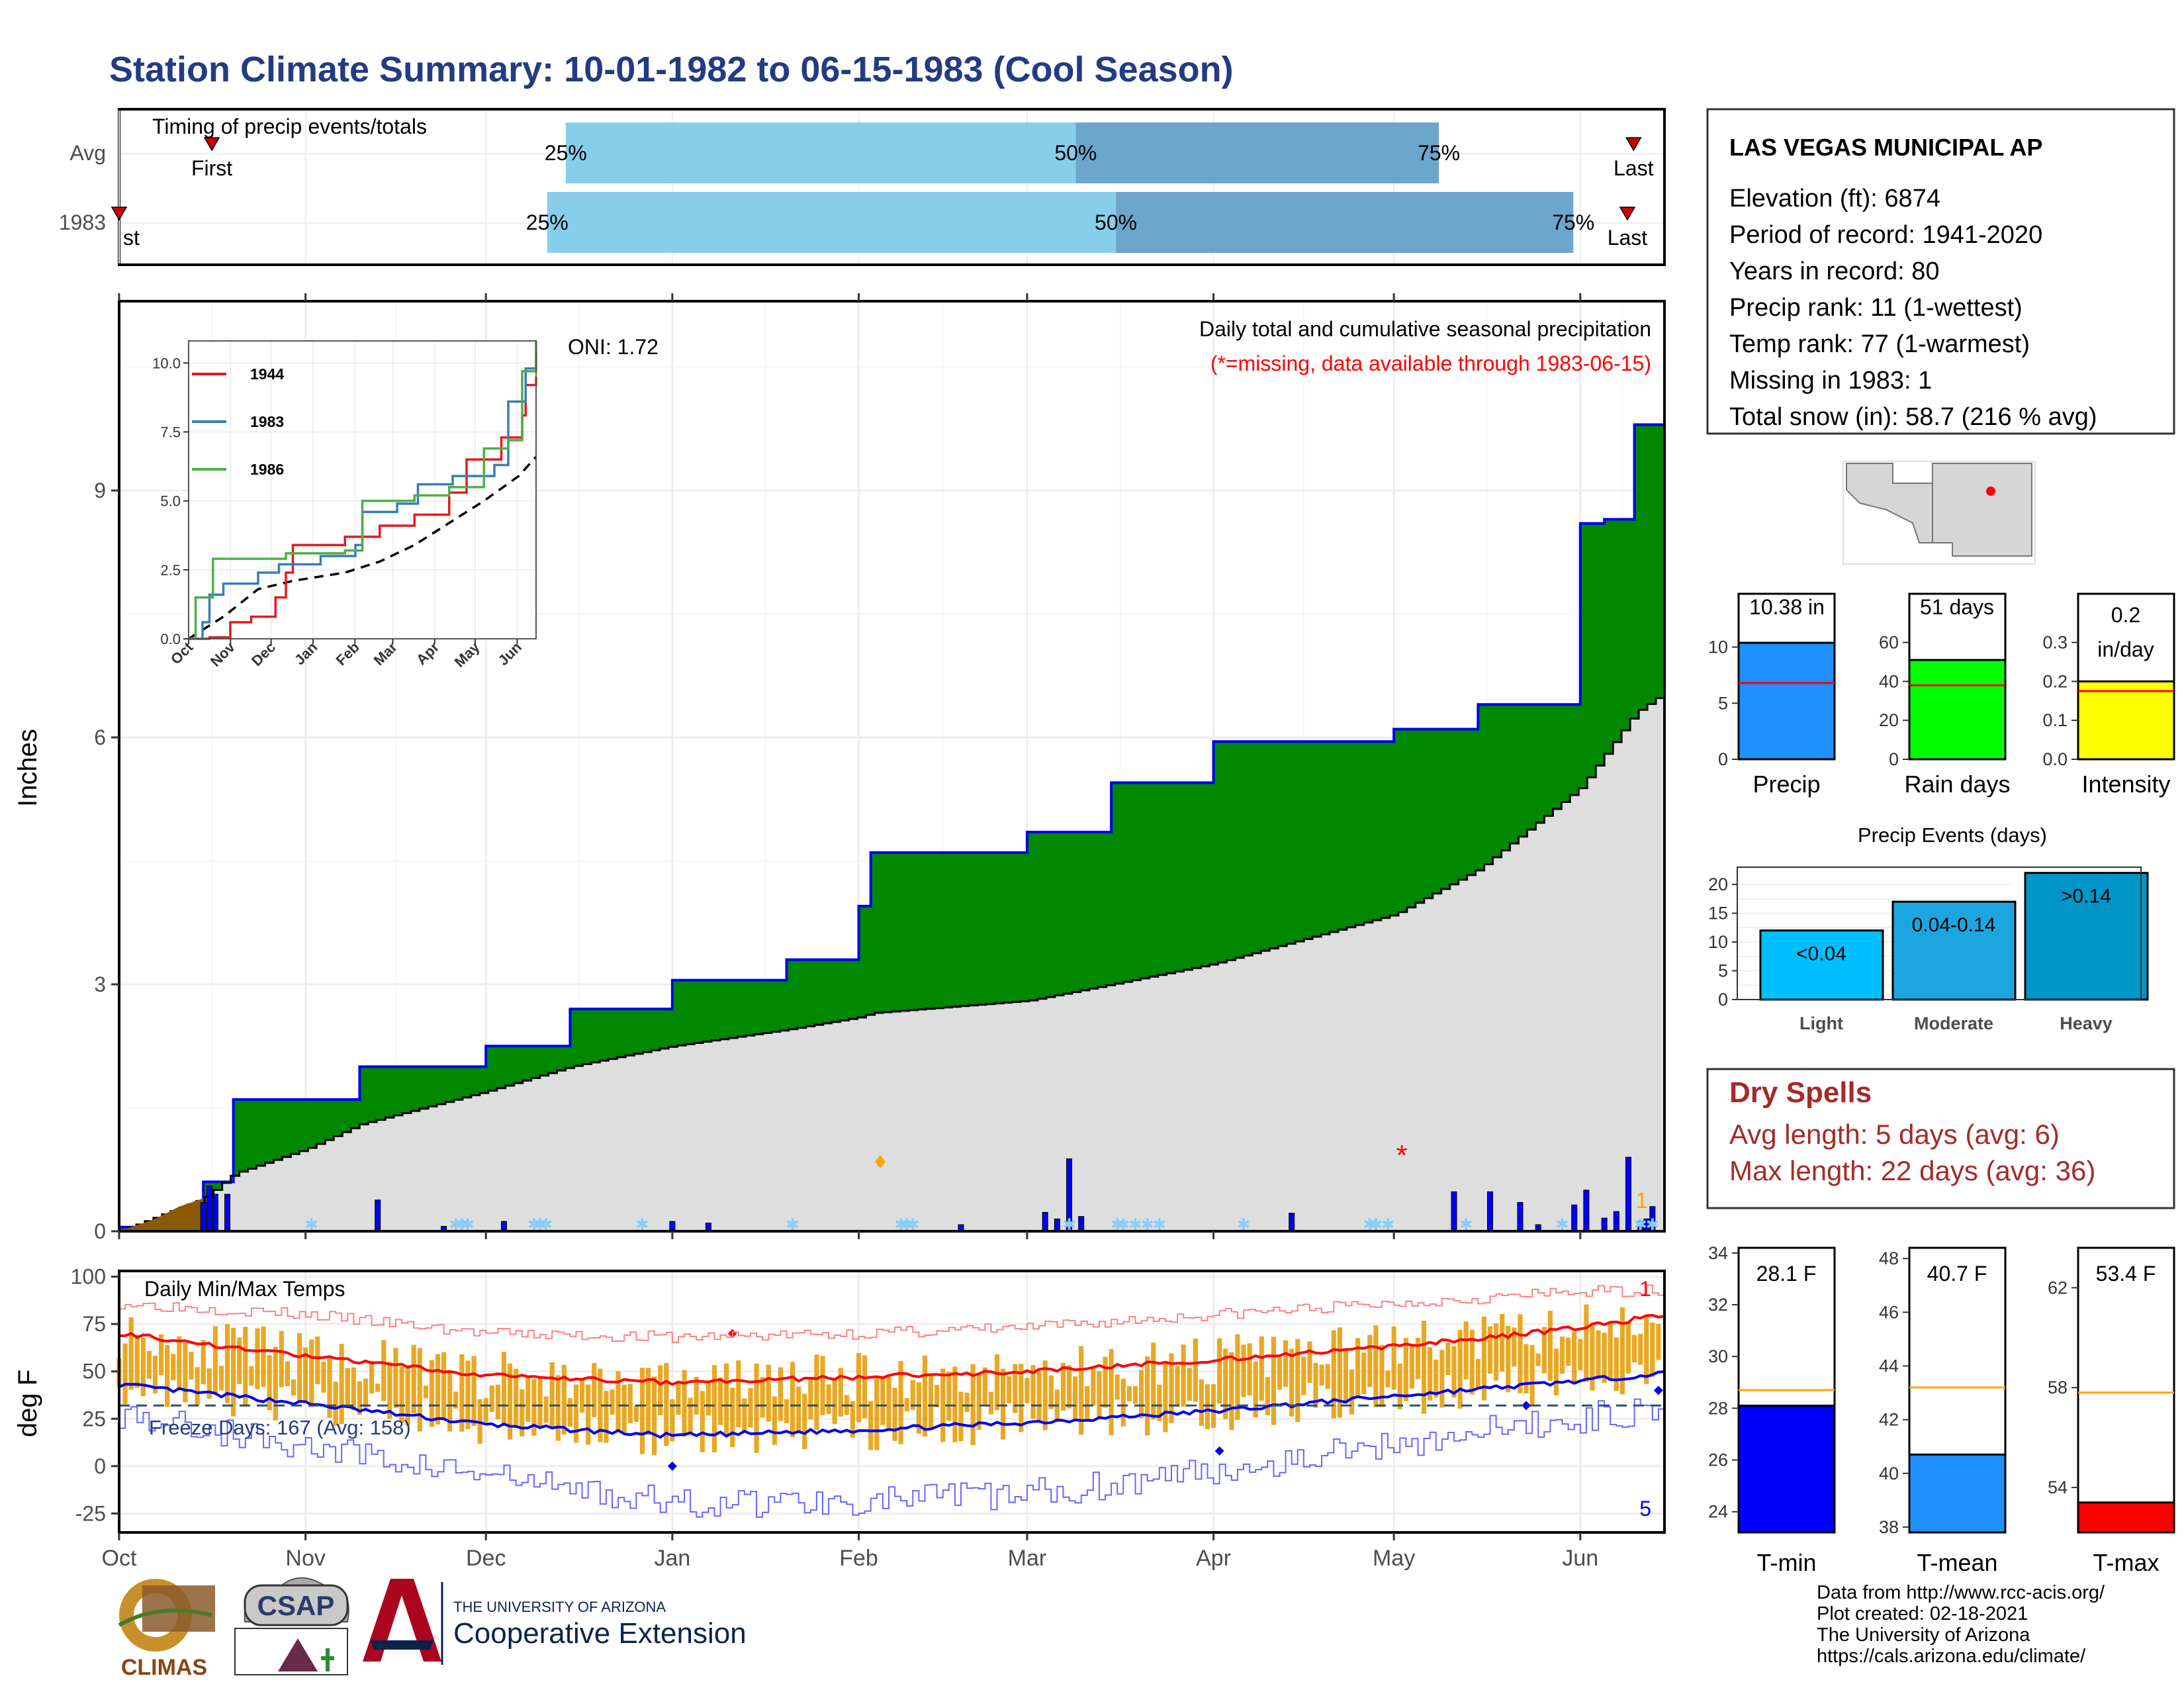 This screenshot has width=2184, height=1688. What do you see at coordinates (2126, 1390) in the screenshot?
I see `stat-box` at bounding box center [2126, 1390].